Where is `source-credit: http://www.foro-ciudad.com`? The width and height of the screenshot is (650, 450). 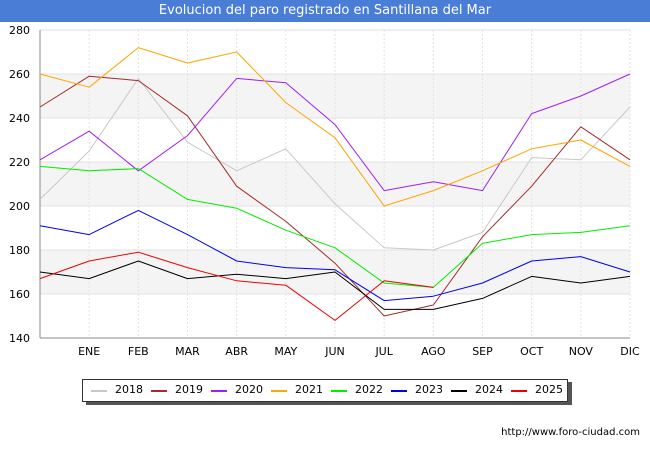 source-credit: http://www.foro-ciudad.com is located at coordinates (570, 432).